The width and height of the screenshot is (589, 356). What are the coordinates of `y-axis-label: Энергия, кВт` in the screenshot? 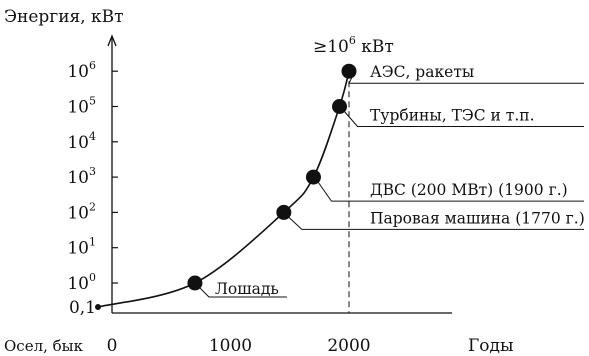 It's located at (64, 17).